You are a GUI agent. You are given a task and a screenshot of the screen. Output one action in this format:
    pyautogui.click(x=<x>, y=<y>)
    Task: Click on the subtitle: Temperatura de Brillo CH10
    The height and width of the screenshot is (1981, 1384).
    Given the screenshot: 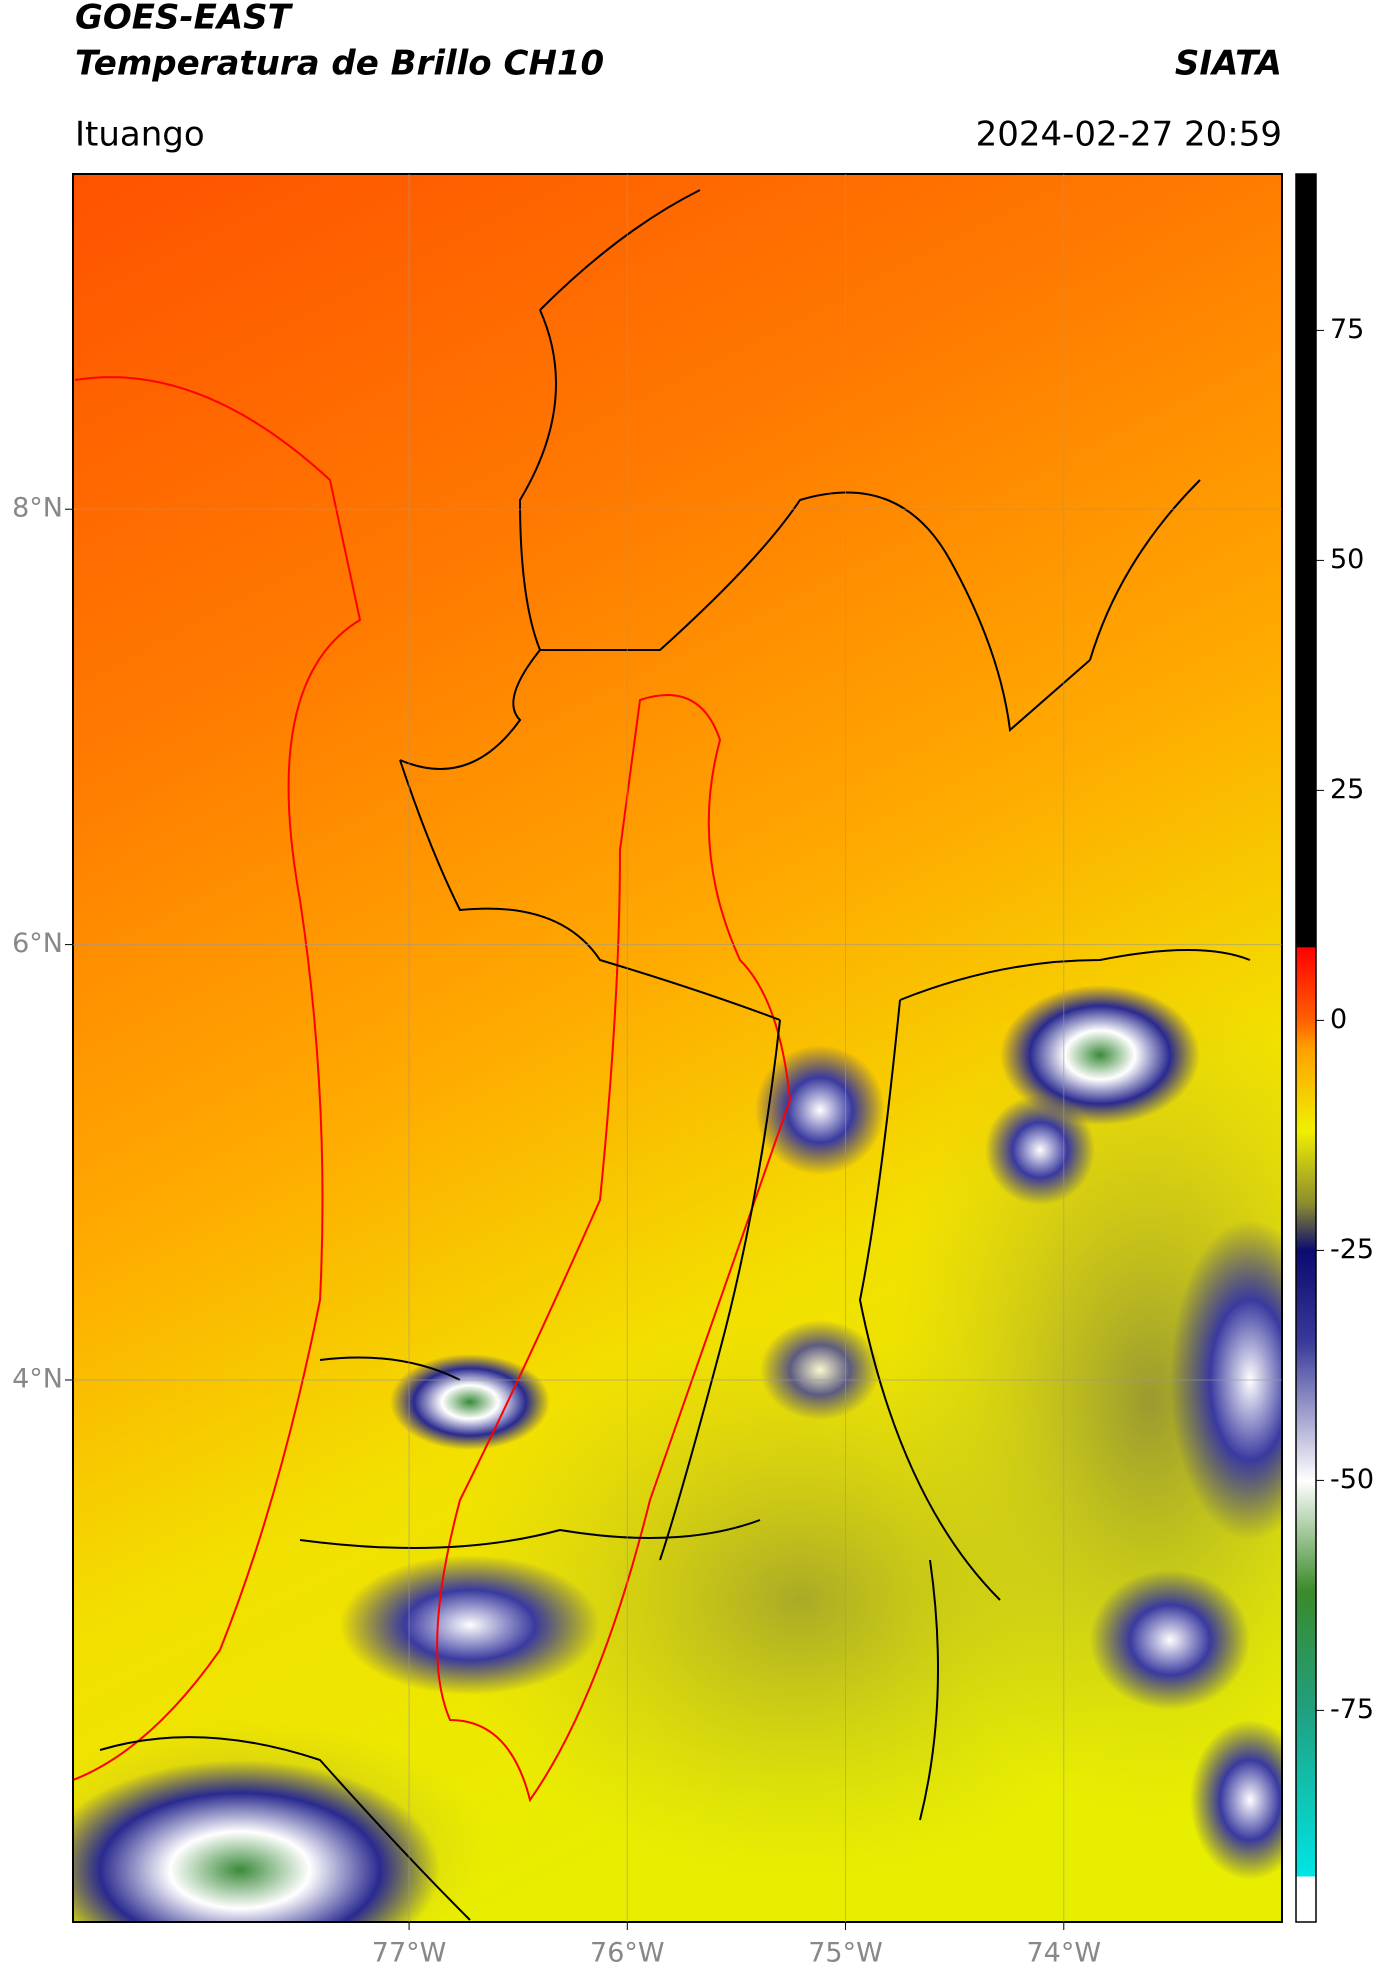 What is the action you would take?
    pyautogui.click(x=339, y=64)
    